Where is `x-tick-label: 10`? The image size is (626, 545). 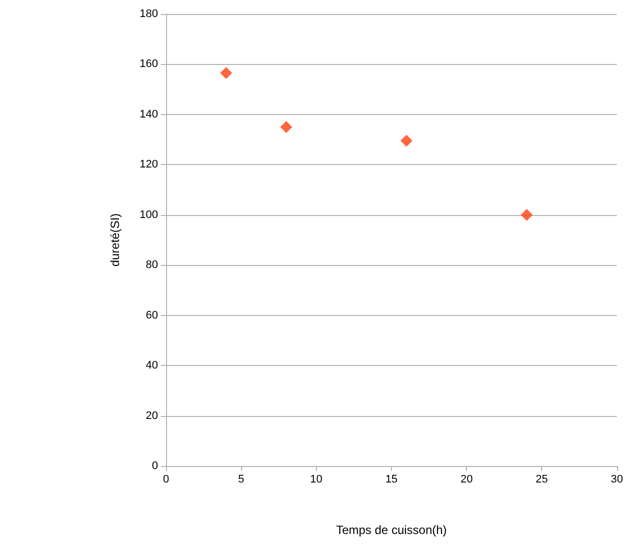
x-tick-label: 10 is located at coordinates (316, 480).